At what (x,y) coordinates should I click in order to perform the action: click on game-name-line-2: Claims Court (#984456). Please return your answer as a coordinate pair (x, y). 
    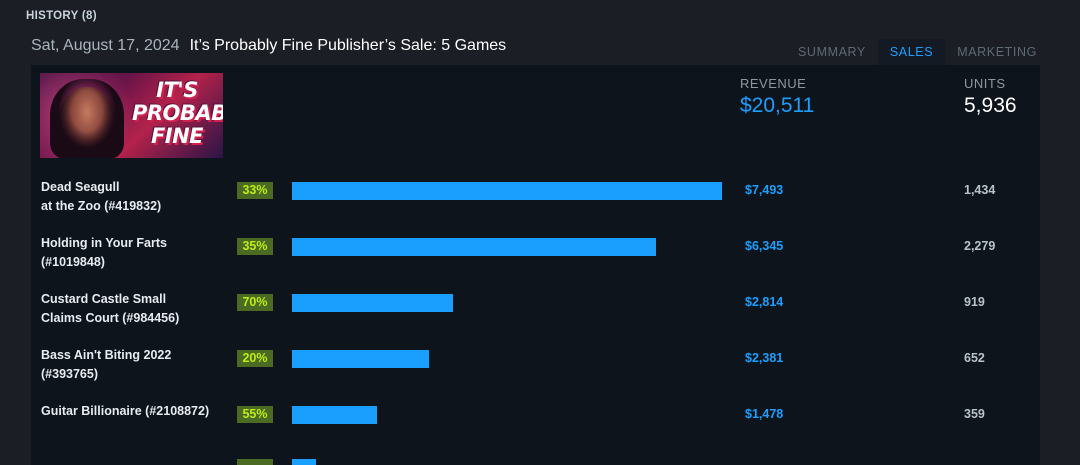
    Looking at the image, I should click on (110, 318).